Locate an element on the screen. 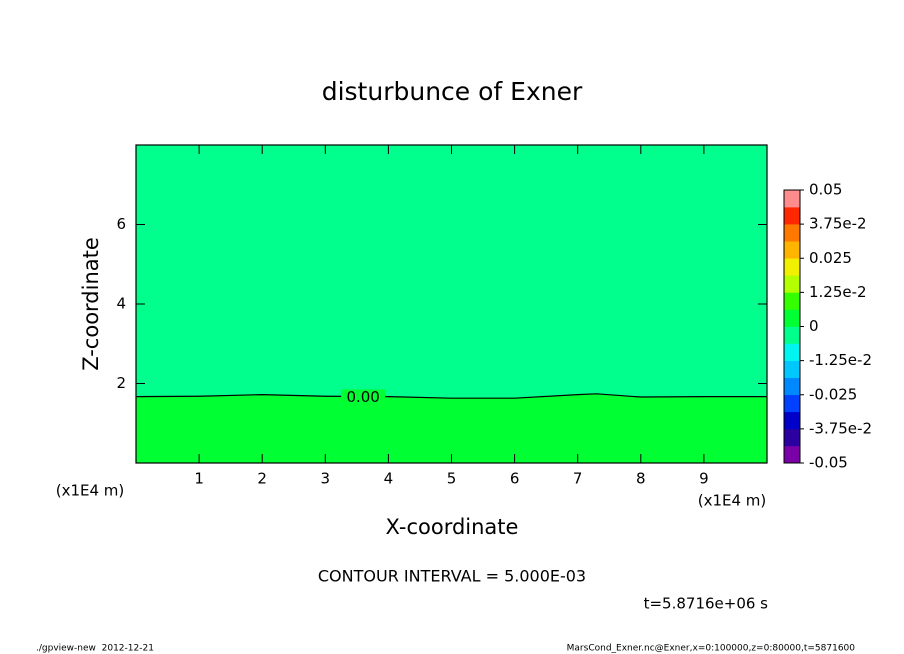 Image resolution: width=904 pixels, height=654 pixels. y-tick-label: 2 is located at coordinates (121, 383).